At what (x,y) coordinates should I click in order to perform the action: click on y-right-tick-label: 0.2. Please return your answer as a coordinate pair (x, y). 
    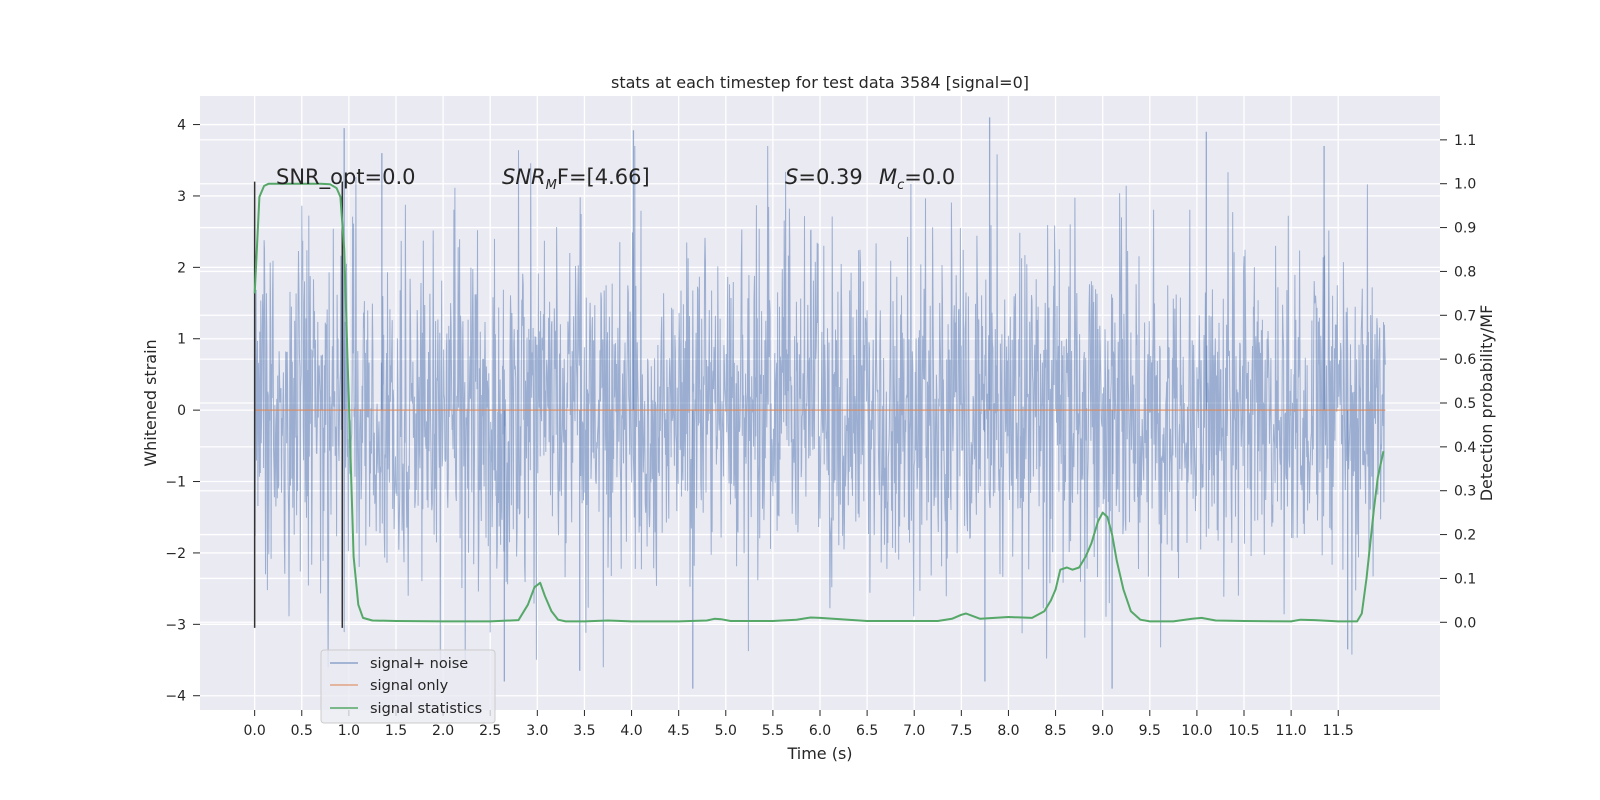
    Looking at the image, I should click on (1465, 536).